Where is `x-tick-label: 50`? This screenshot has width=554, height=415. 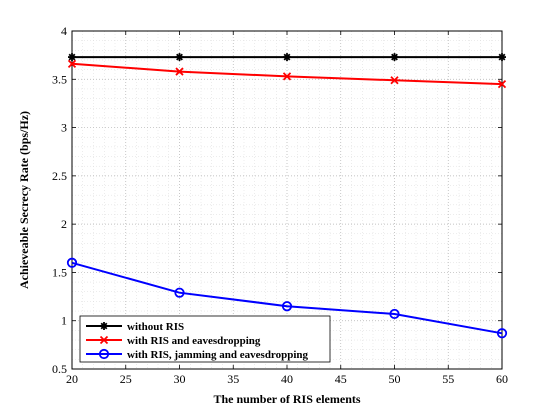
x-tick-label: 50 is located at coordinates (395, 379).